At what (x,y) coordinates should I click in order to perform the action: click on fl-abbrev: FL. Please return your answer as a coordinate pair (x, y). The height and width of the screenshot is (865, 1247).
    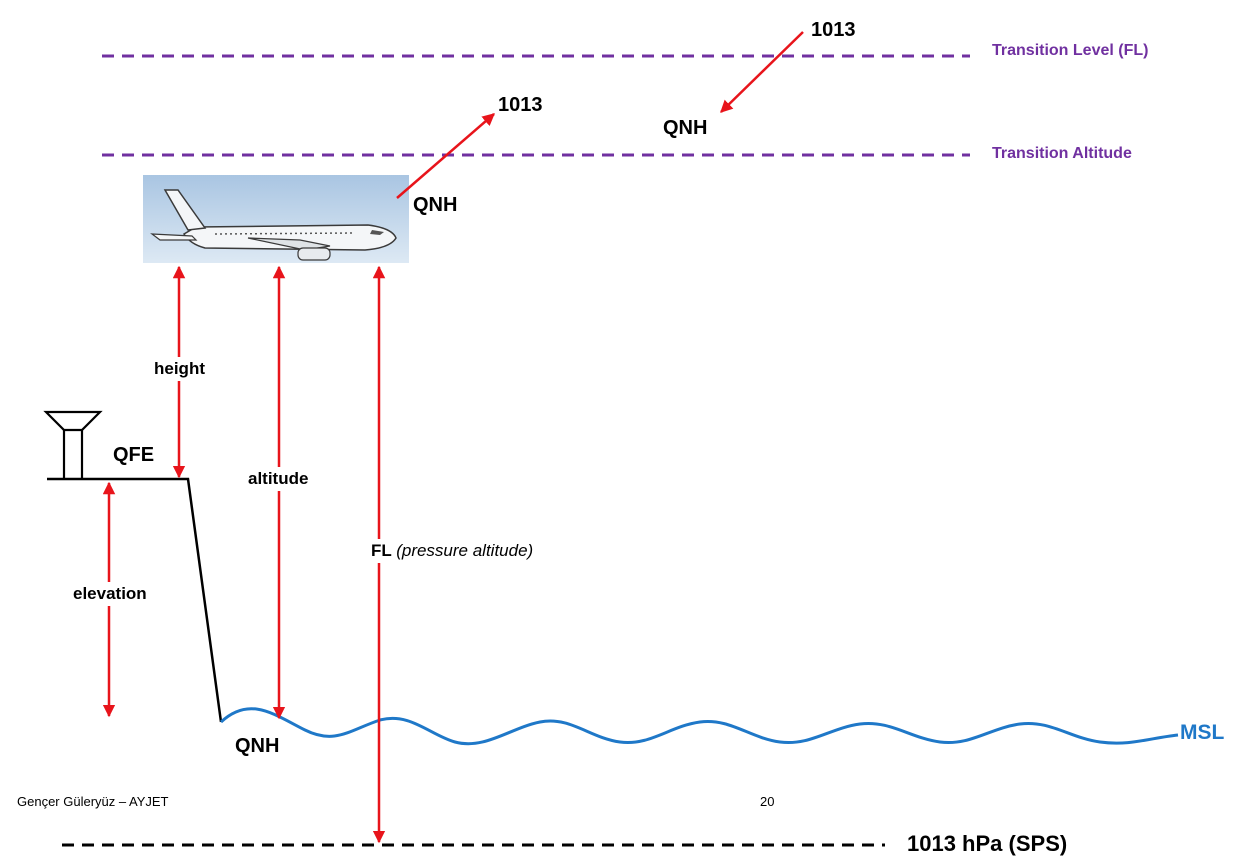
    Looking at the image, I should click on (381, 550).